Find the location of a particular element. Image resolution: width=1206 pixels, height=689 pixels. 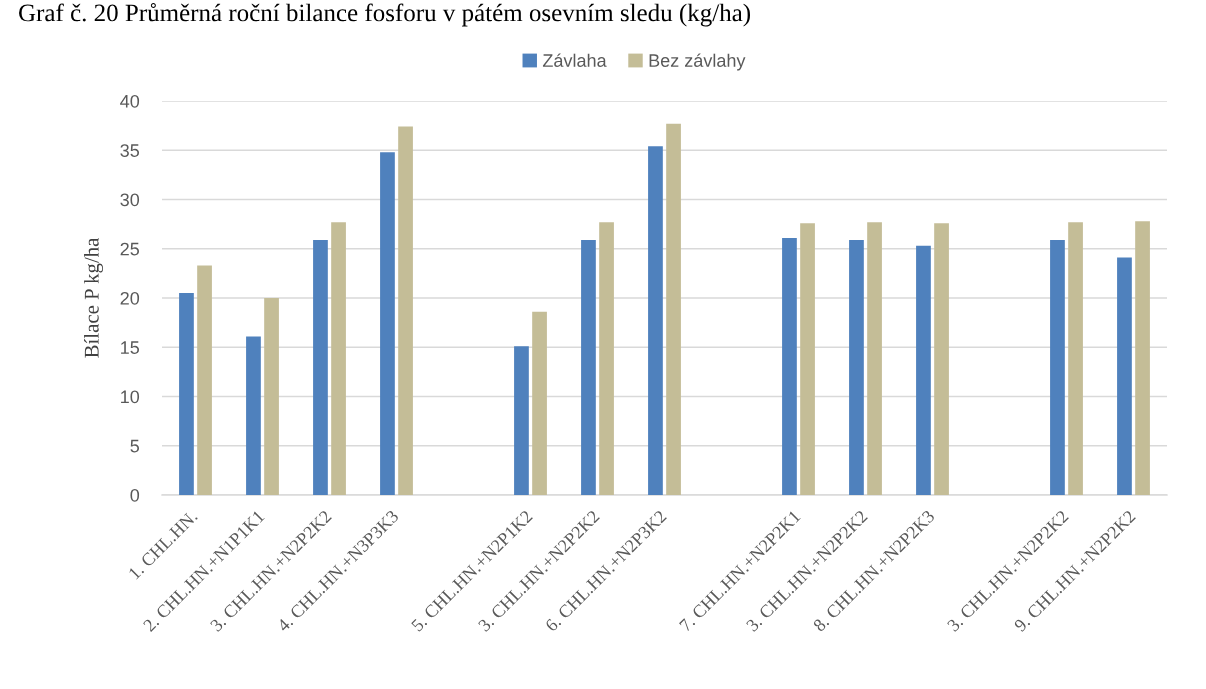

y-axis-title: Bílace P kg/ha is located at coordinates (94, 297).